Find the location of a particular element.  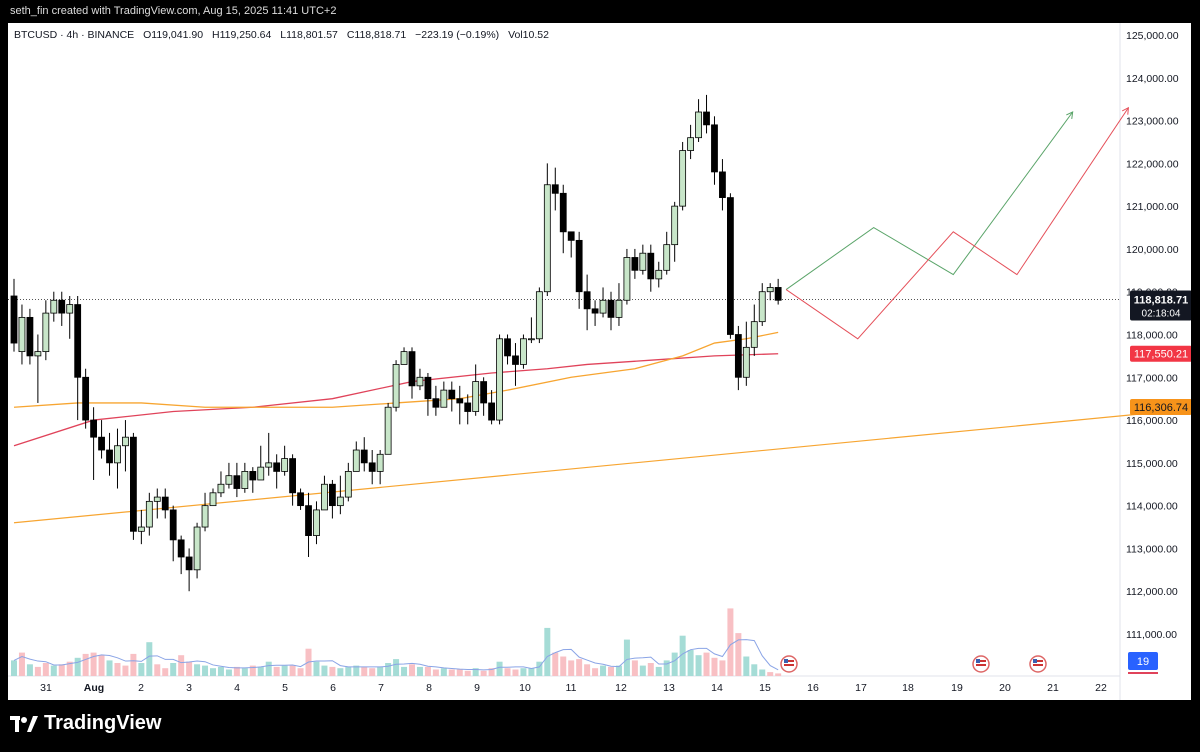

price-tick-label: 122,000.00 is located at coordinates (1152, 164).